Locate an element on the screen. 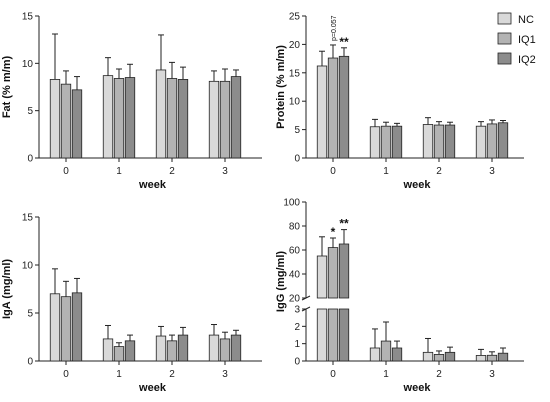  iq2-bar-upper is located at coordinates (344, 271).